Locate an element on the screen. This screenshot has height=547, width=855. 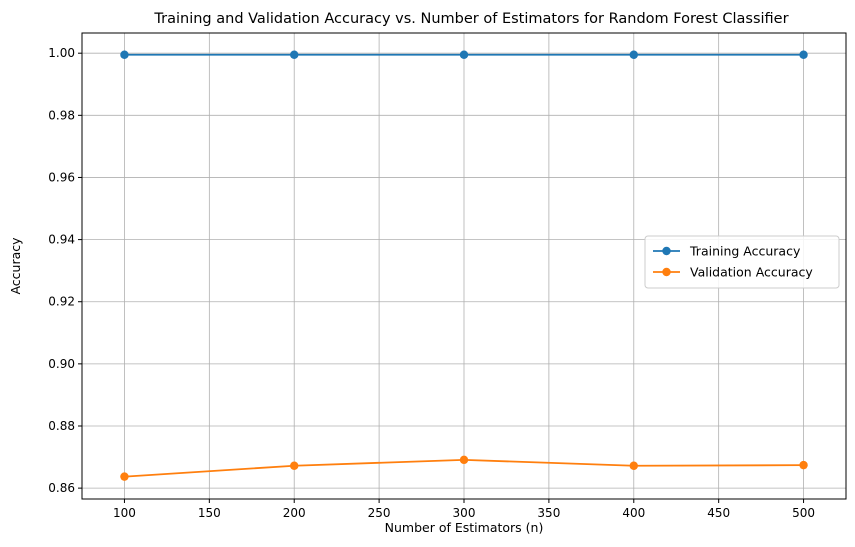
x-tick-label: 200 is located at coordinates (294, 513).